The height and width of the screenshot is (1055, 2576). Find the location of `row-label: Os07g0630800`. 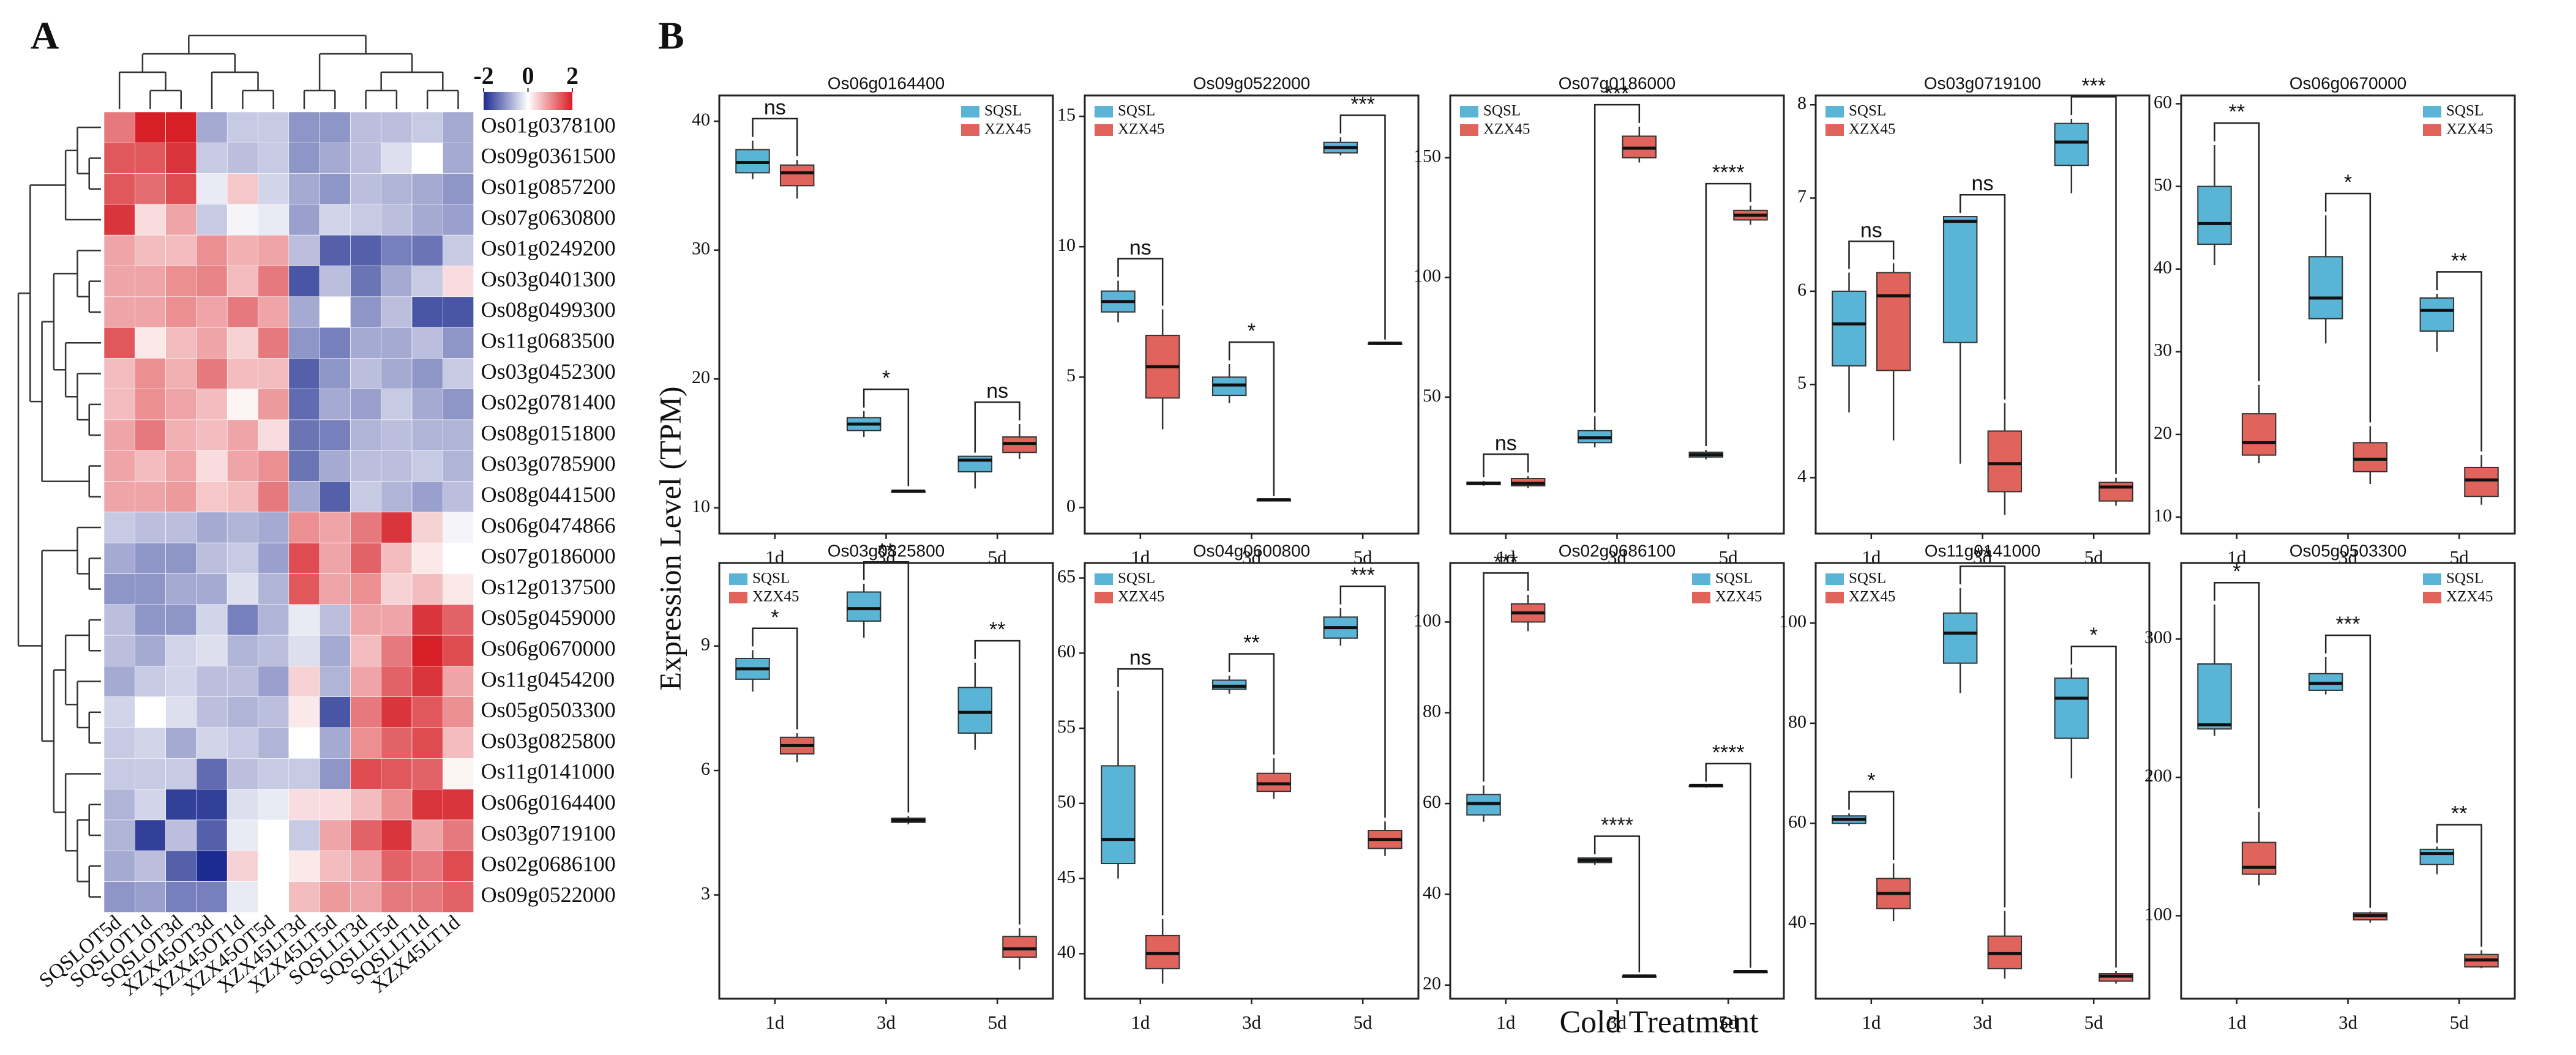

row-label: Os07g0630800 is located at coordinates (548, 217).